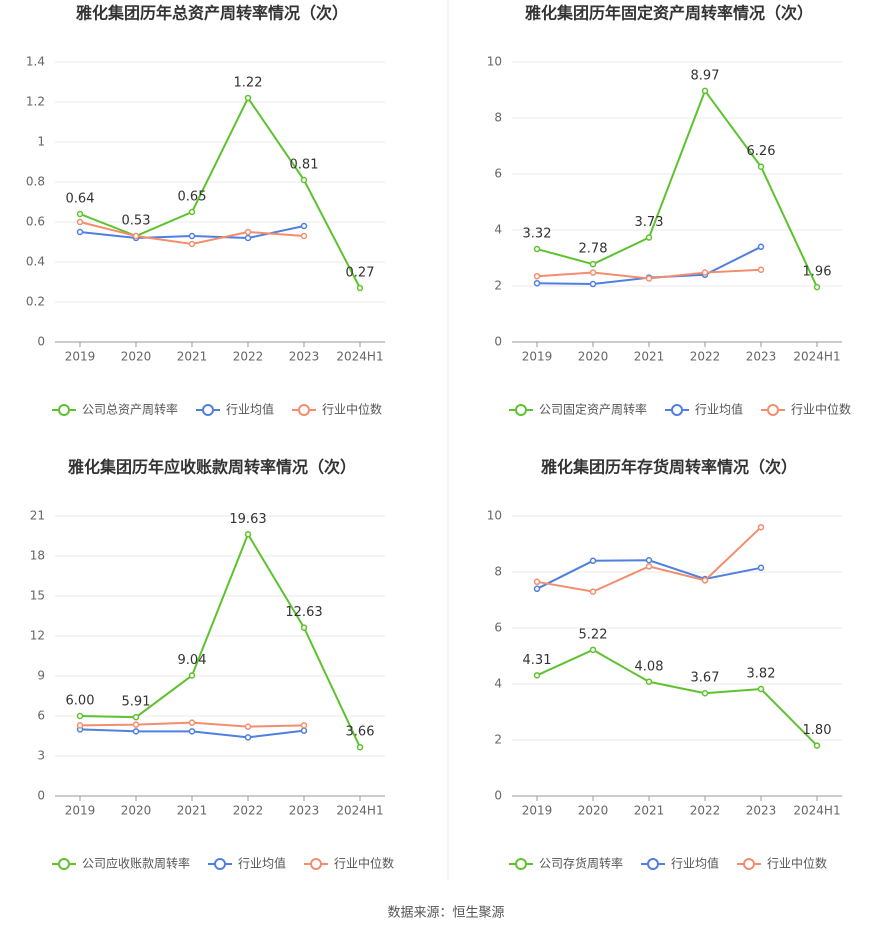 This screenshot has height=935, width=893. I want to click on data-label: 9.04, so click(192, 660).